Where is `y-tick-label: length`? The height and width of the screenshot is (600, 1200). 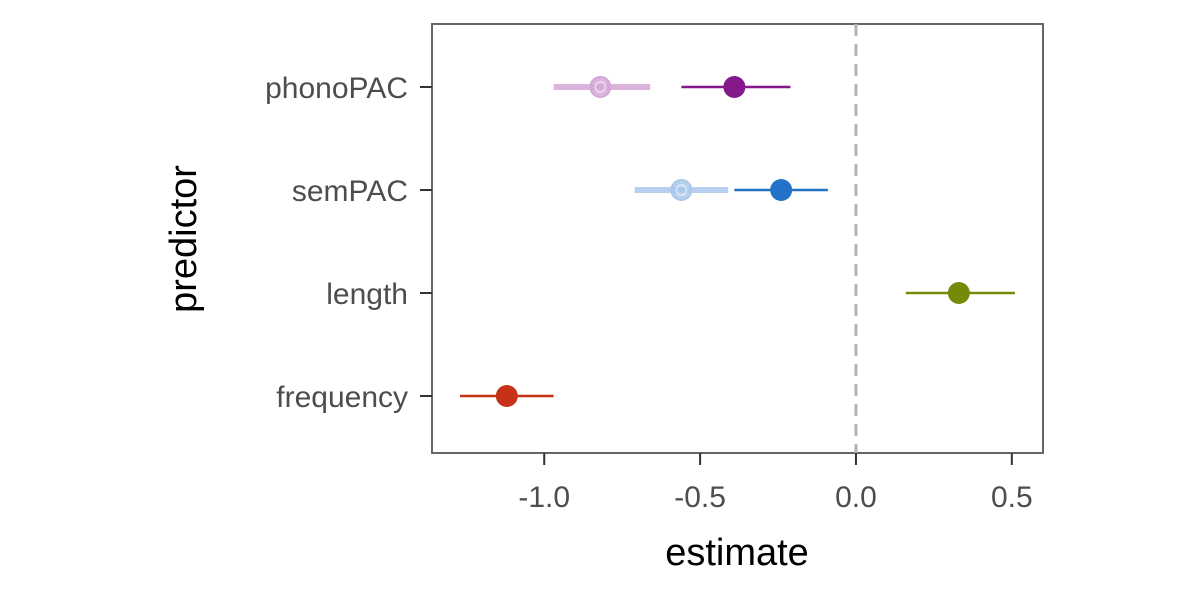 y-tick-label: length is located at coordinates (367, 294).